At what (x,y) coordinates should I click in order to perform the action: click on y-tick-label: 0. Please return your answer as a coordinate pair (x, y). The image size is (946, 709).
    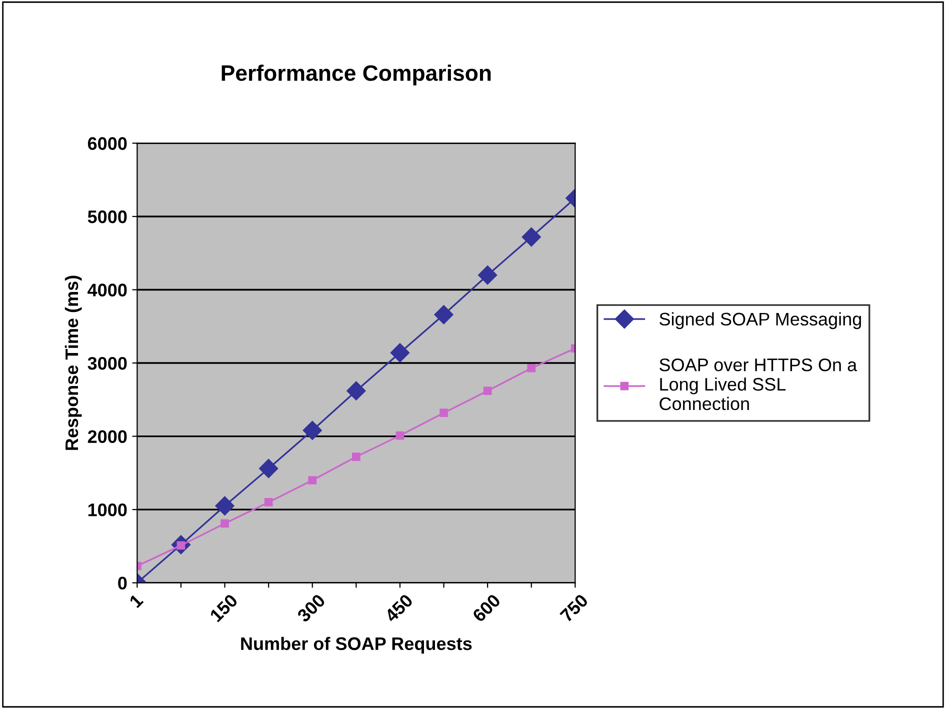
    Looking at the image, I should click on (122, 583).